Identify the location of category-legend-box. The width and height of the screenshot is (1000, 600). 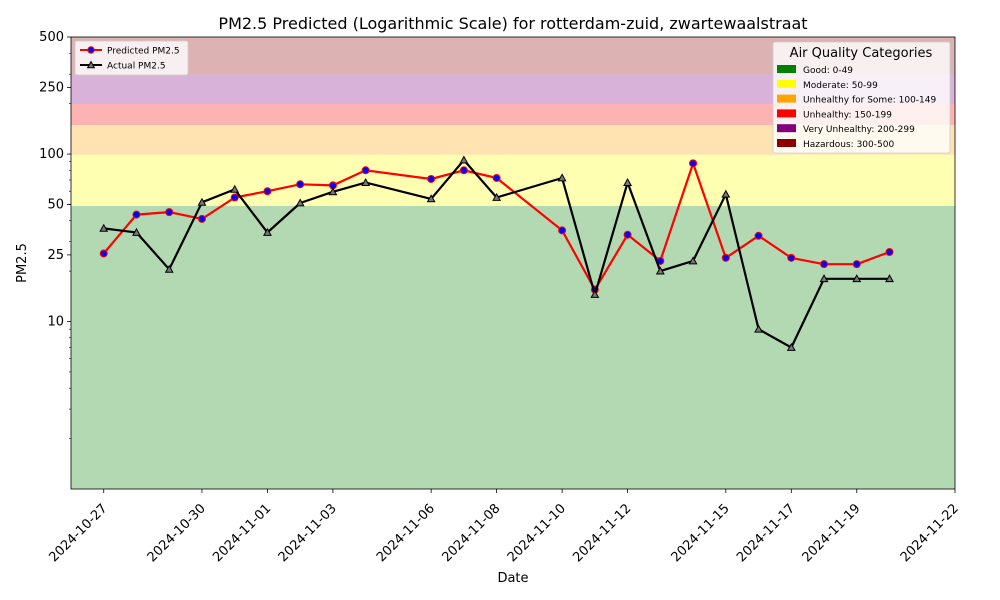
(861, 97).